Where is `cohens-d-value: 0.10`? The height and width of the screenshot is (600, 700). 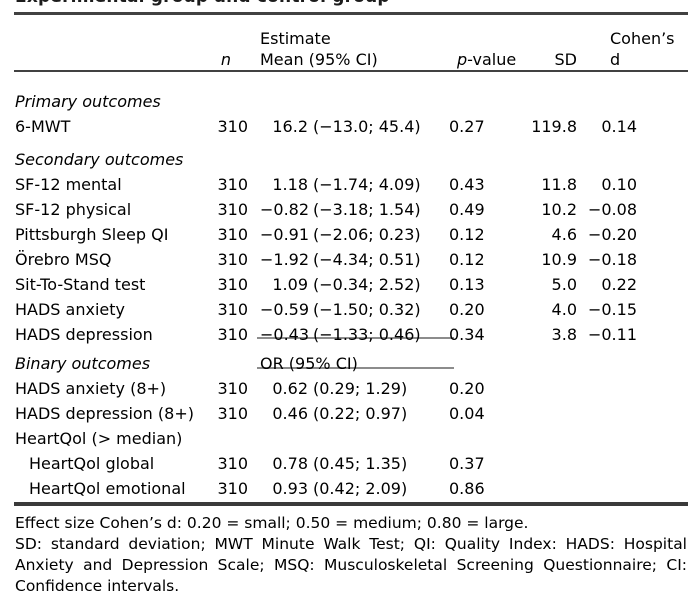
cohens-d-value: 0.10 is located at coordinates (619, 184).